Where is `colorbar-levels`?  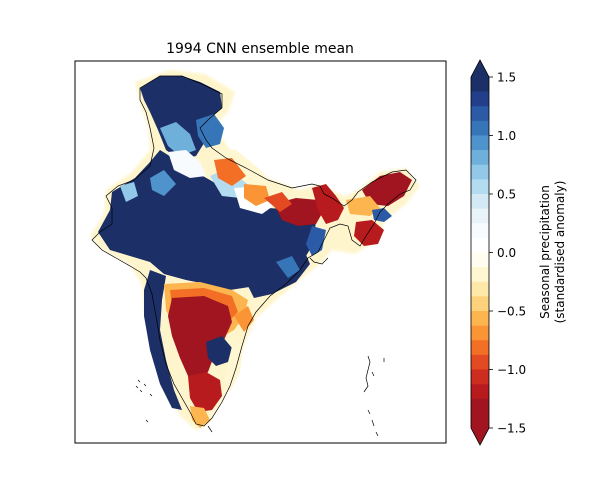 colorbar-levels is located at coordinates (480, 253).